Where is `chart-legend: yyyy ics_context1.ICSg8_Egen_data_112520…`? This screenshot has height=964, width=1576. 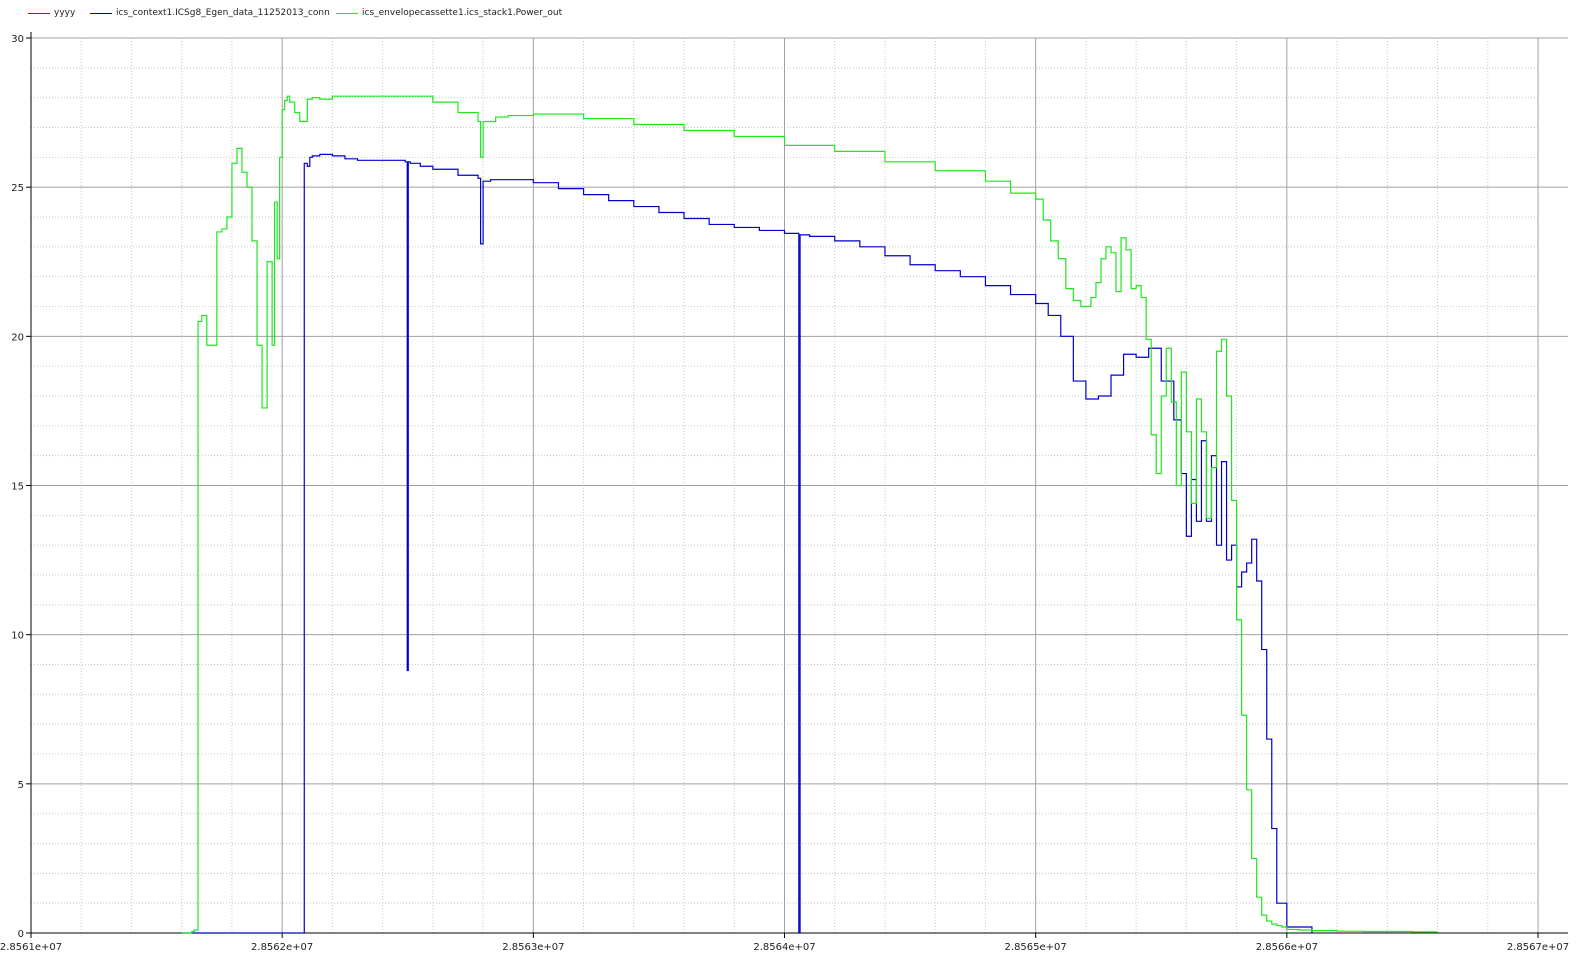 chart-legend: yyyy ics_context1.ICSg8_Egen_data_112520… is located at coordinates (788, 15).